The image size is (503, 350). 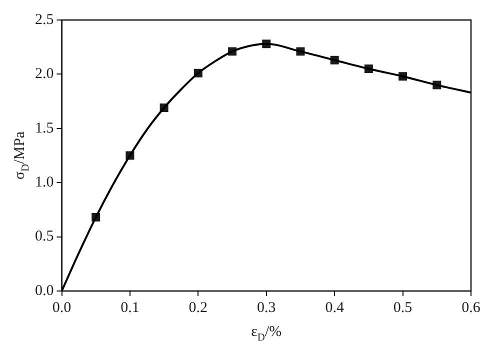 I want to click on x-tick-label: 0.6, so click(x=471, y=308).